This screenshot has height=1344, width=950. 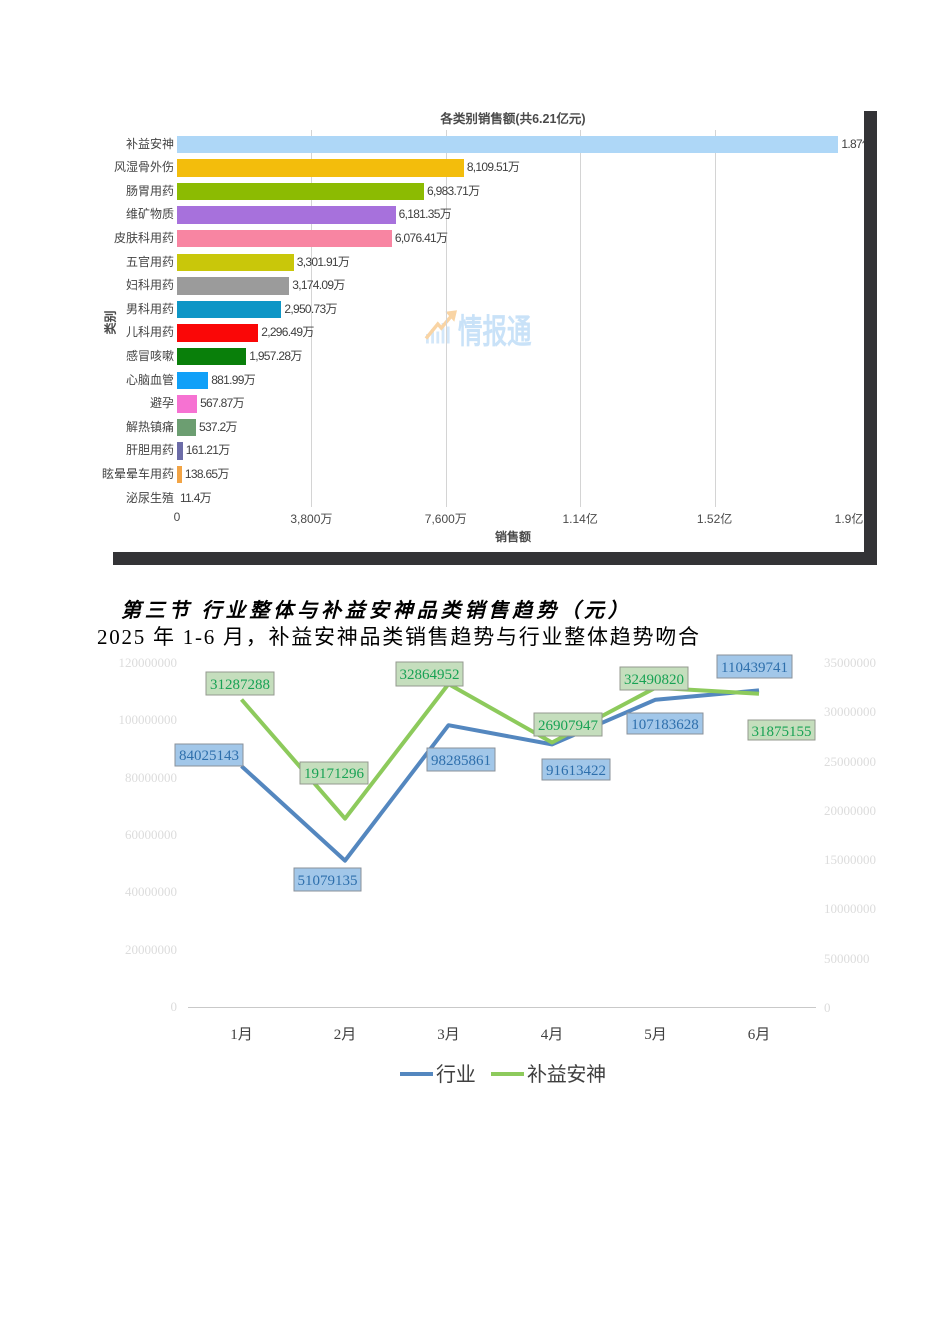 I want to click on svg-text: 4月, so click(x=552, y=1035).